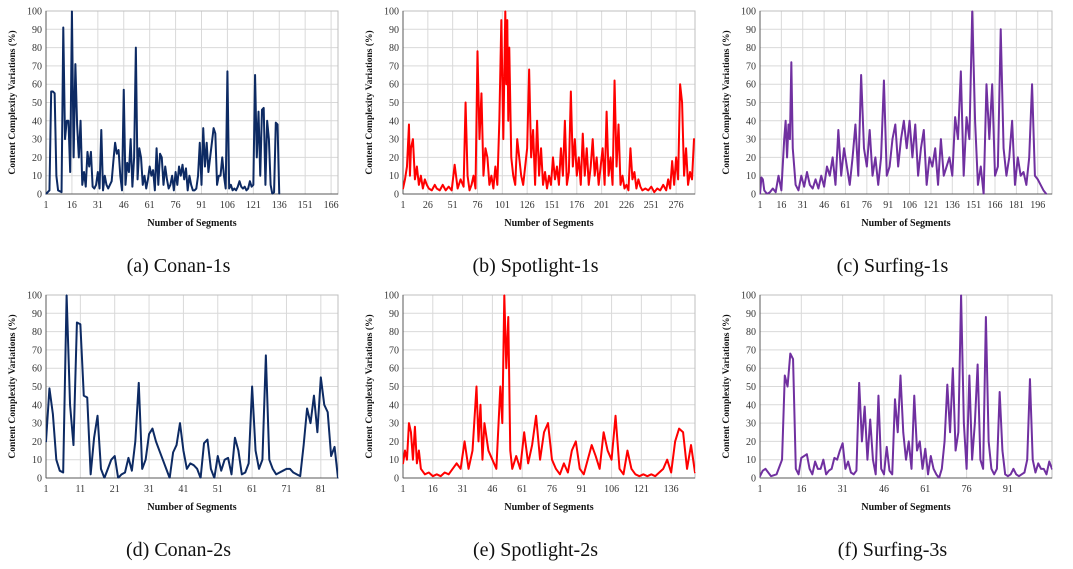 The width and height of the screenshot is (1073, 569). Describe the element at coordinates (202, 205) in the screenshot. I see `x-tick-label: 91` at that location.